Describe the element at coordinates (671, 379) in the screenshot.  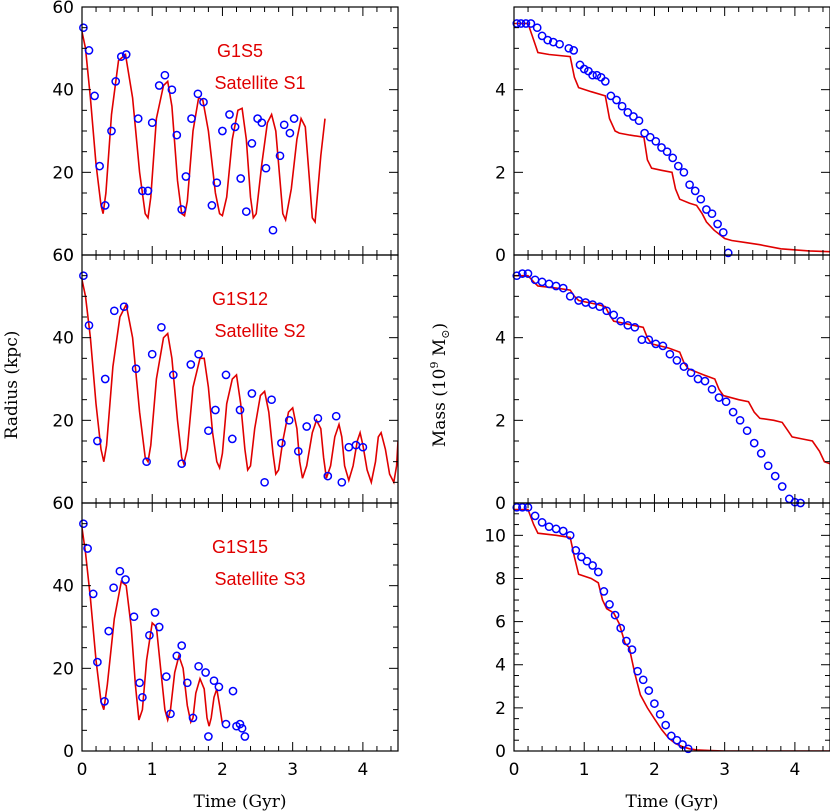
I see `mass_s2-frame` at that location.